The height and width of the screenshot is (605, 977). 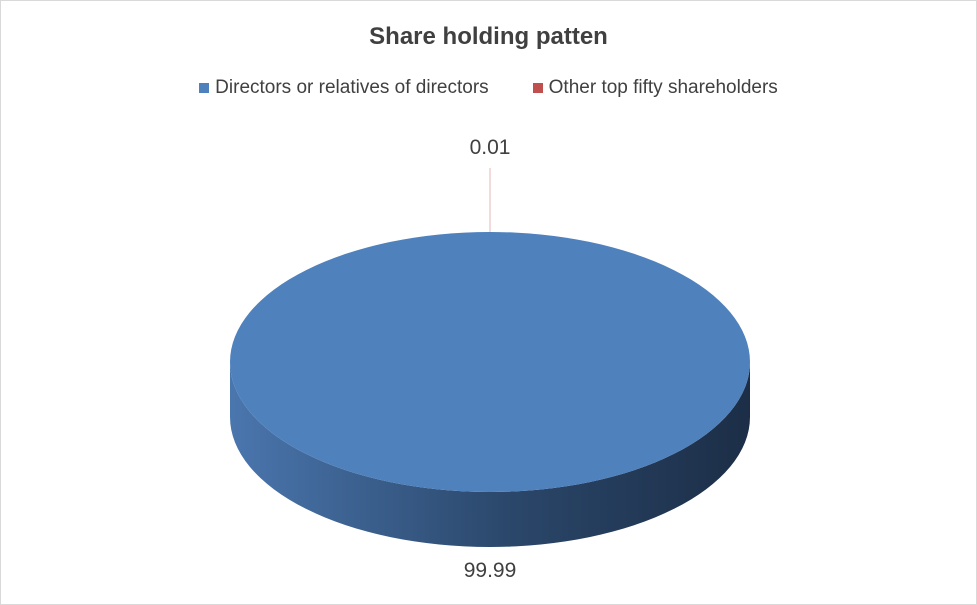 I want to click on legend-item: Other top fifty shareholders, so click(x=655, y=88).